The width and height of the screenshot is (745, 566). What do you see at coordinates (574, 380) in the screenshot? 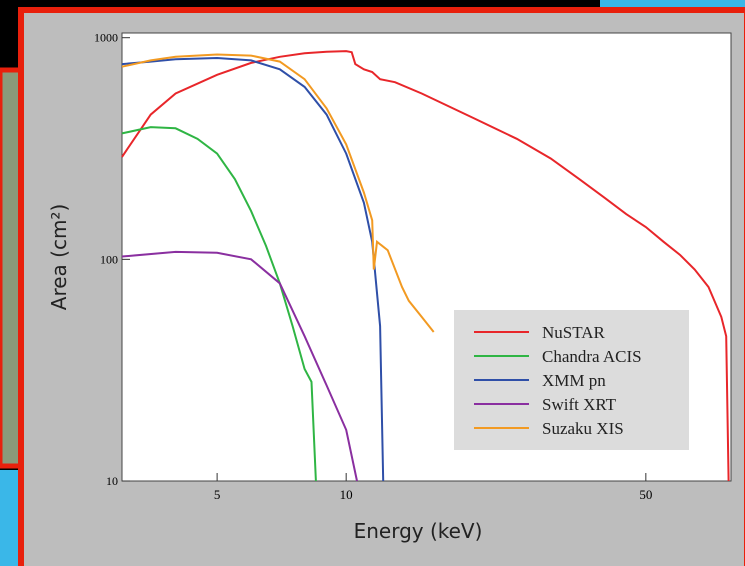
I see `legend-label: XMM pn` at bounding box center [574, 380].